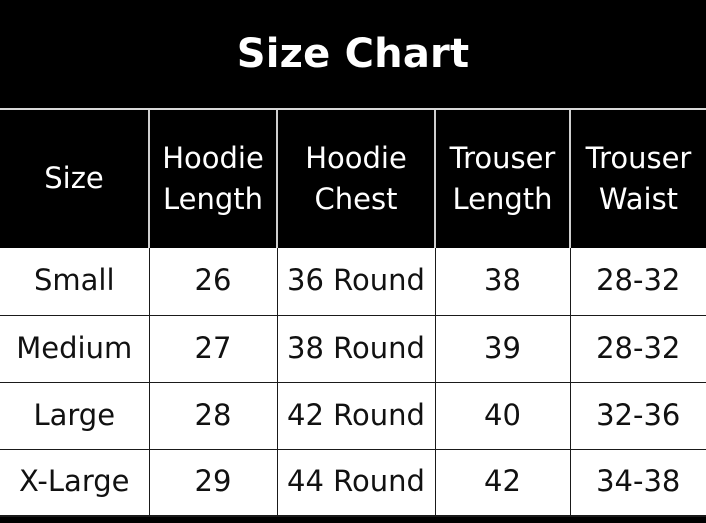 This screenshot has height=523, width=706. I want to click on cell-size: X-Large, so click(75, 482).